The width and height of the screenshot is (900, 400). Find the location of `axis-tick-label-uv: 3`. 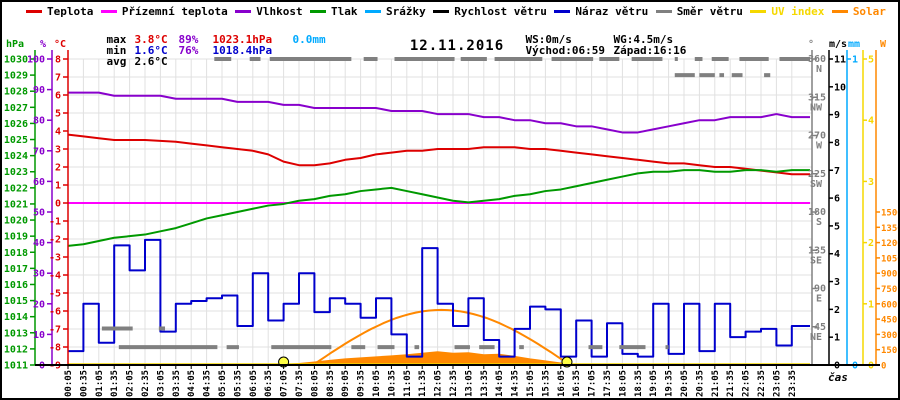

axis-tick-label-uv: 3 is located at coordinates (871, 182).